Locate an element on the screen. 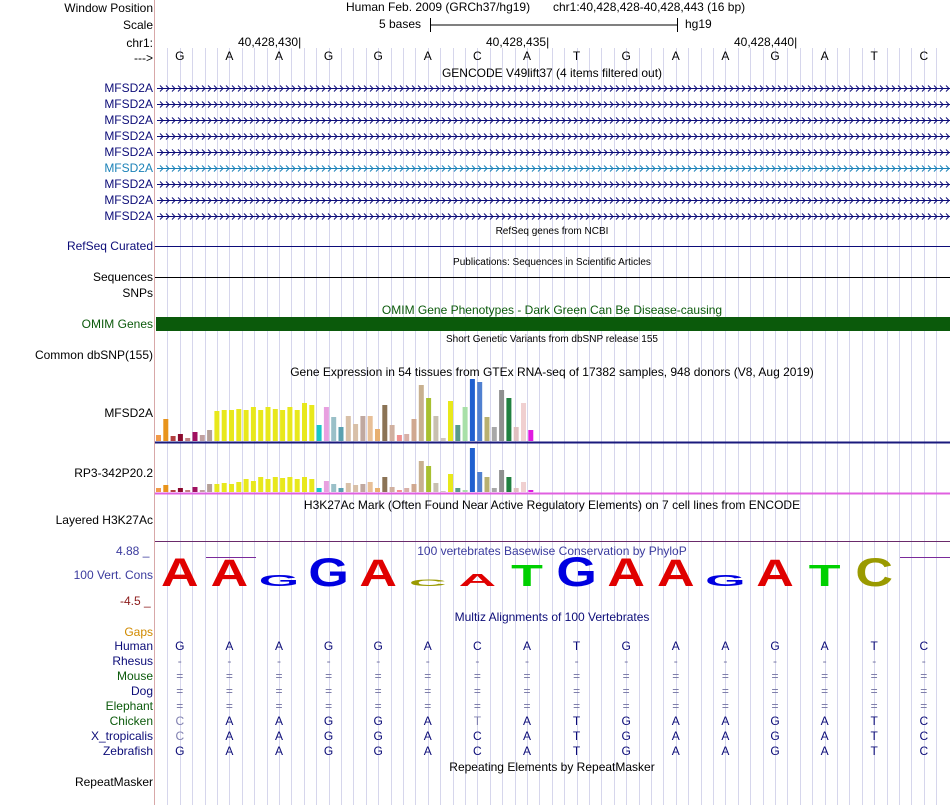 Image resolution: width=950 pixels, height=805 pixels. snps-label: SNPs is located at coordinates (137, 293).